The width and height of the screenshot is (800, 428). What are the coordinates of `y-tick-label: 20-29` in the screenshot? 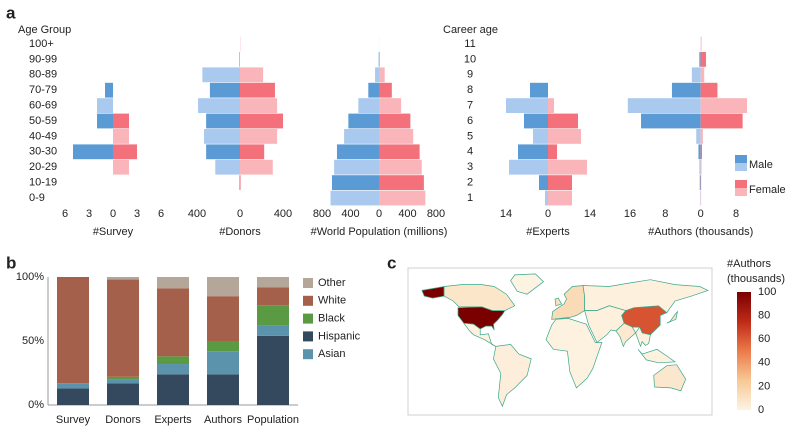 It's located at (43, 167).